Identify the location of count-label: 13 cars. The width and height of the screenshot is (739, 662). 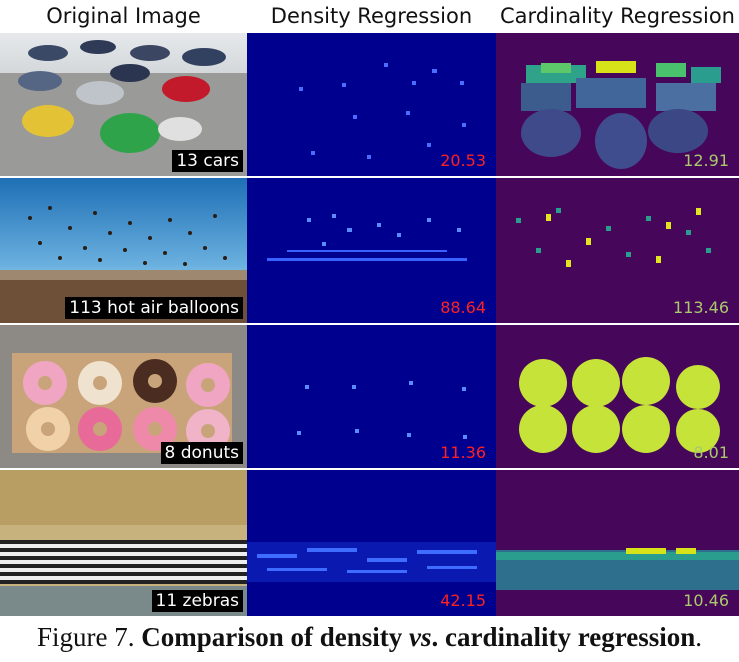
(207, 161).